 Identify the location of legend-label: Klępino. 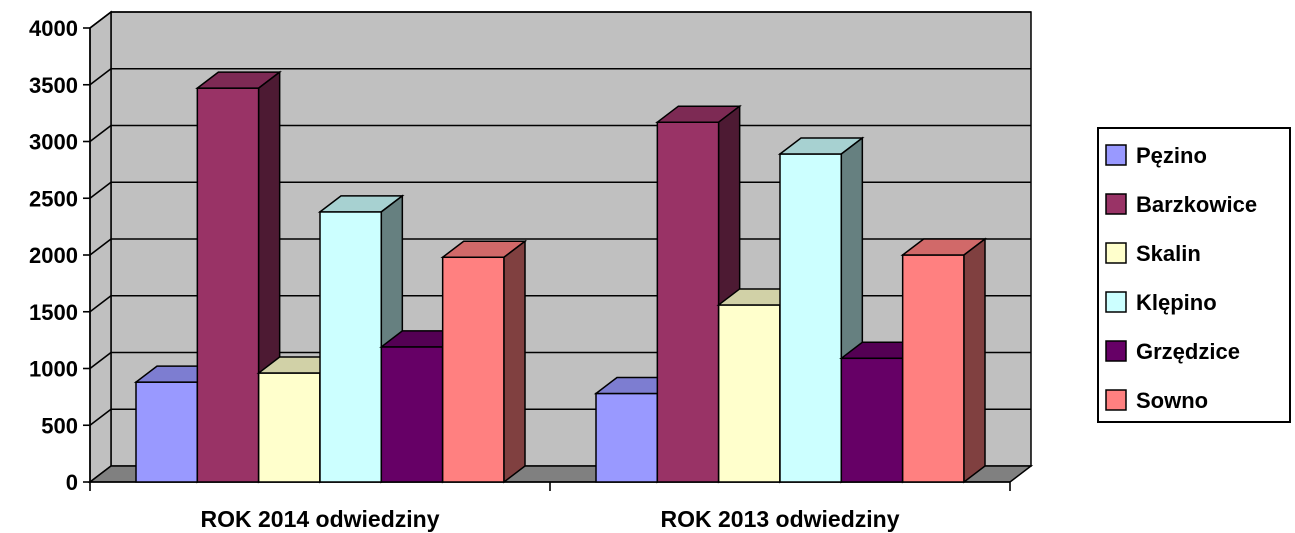
(1176, 302).